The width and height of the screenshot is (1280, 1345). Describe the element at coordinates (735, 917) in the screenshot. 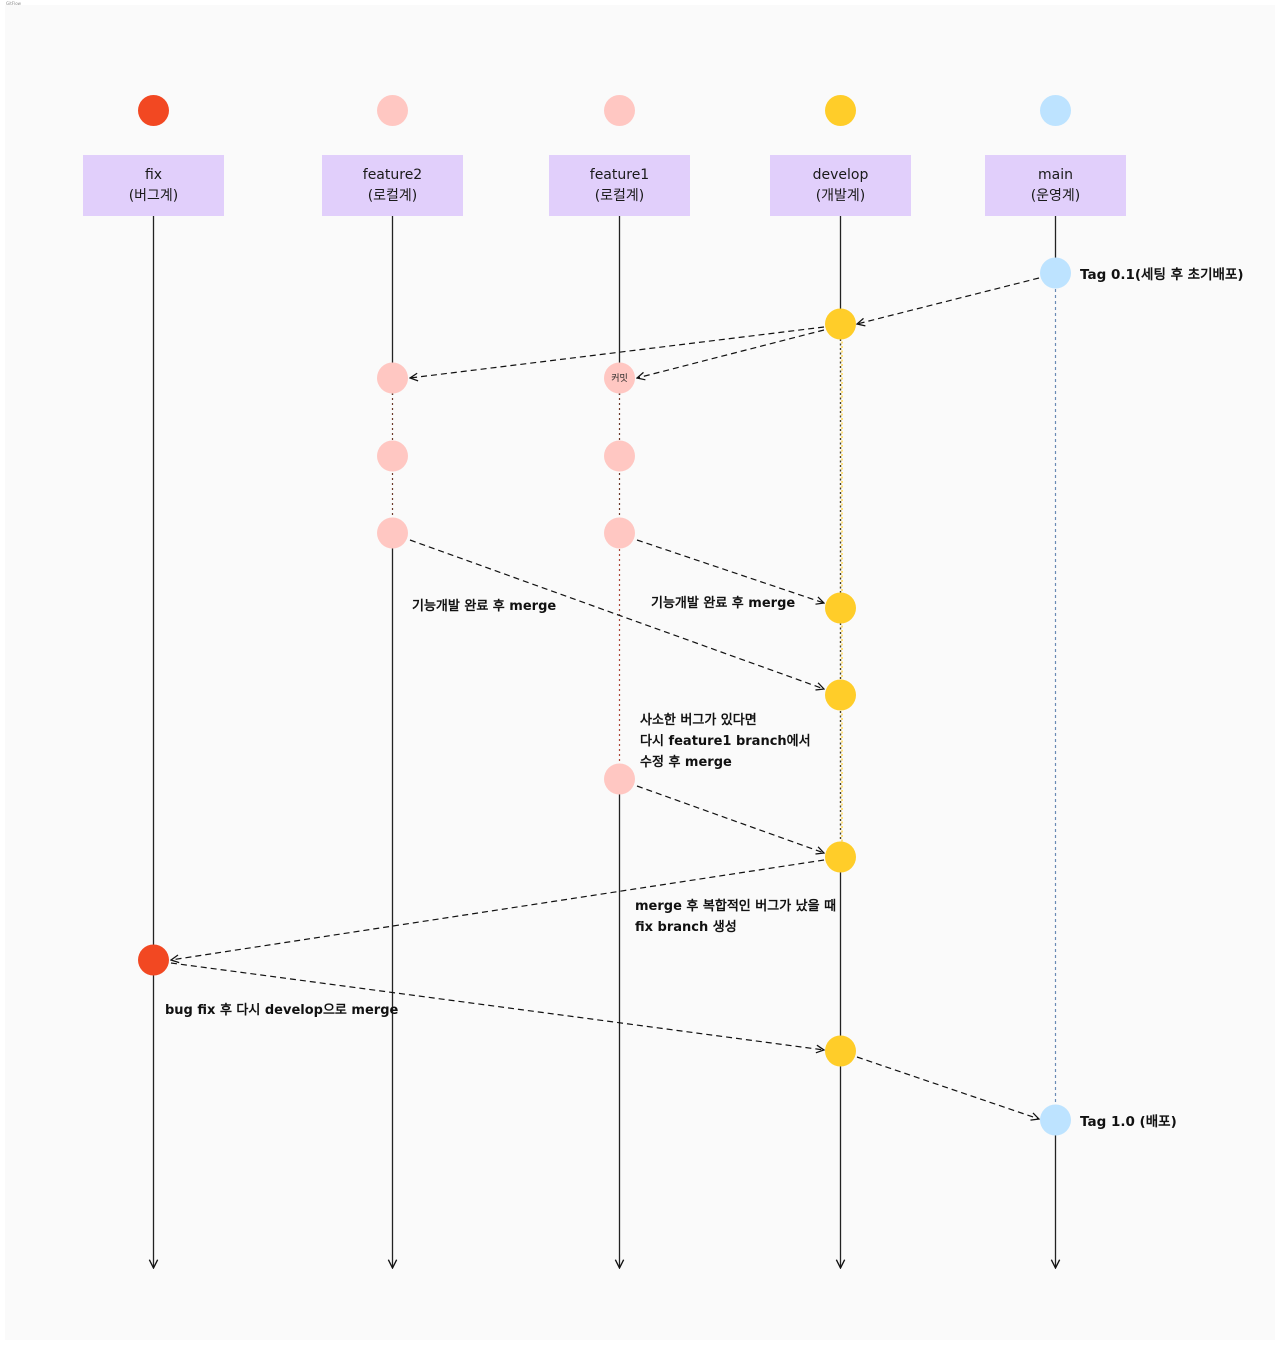

I see `note-complex-bug: merge 후 복합적인 버그가 났을 때 fix branch 생성` at that location.